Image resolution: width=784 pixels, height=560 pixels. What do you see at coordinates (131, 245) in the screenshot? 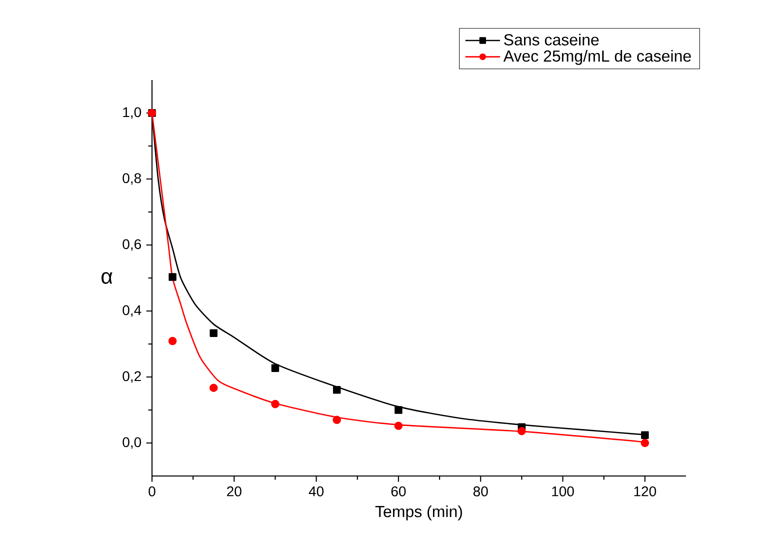
I see `y-tick-label: 0,6` at bounding box center [131, 245].